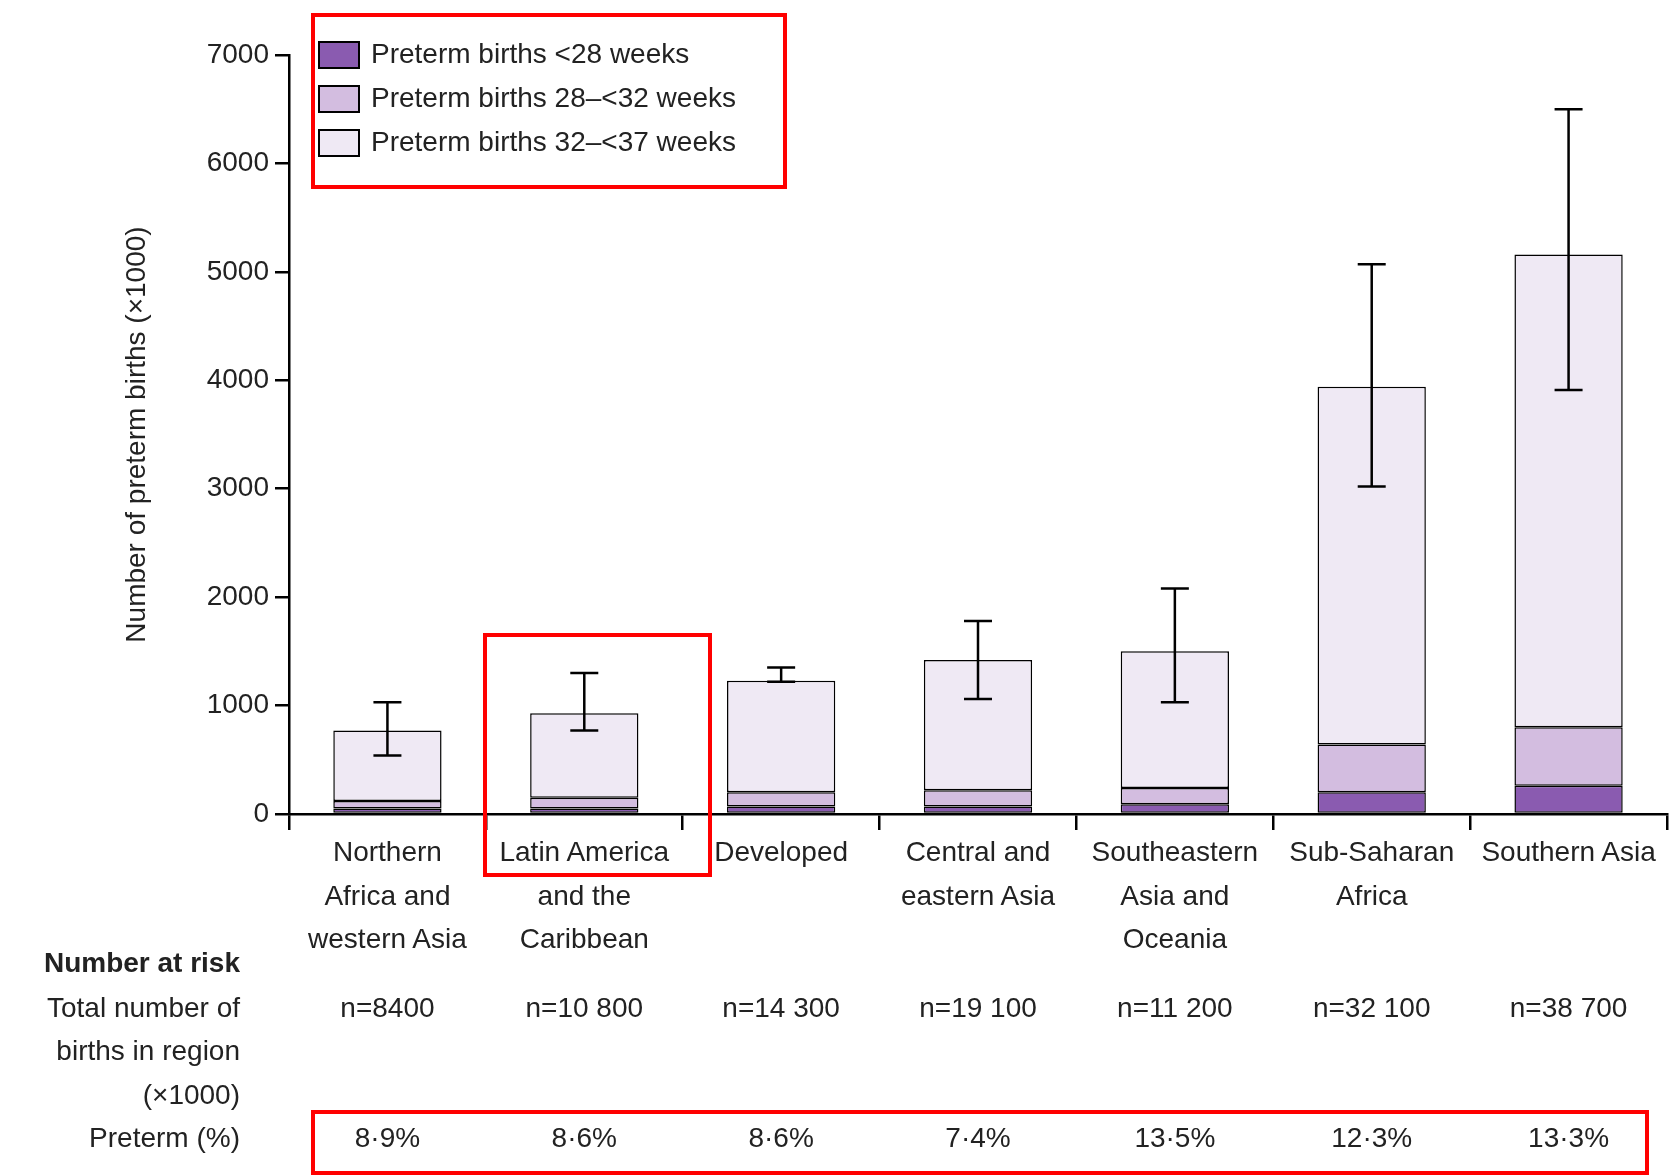 The width and height of the screenshot is (1669, 1175). Describe the element at coordinates (584, 895) in the screenshot. I see `x-tick-label: Latin America and the Caribbean` at that location.